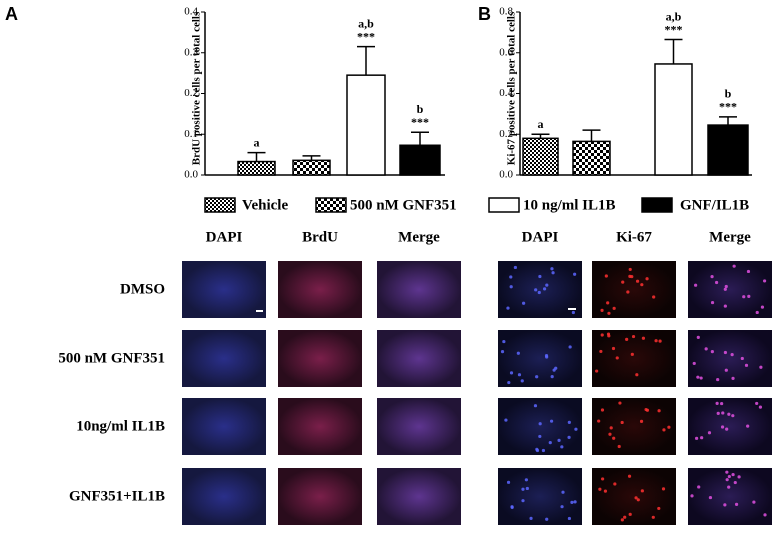 Image resolution: width=777 pixels, height=533 pixels. I want to click on group-letter: a,b, so click(366, 23).